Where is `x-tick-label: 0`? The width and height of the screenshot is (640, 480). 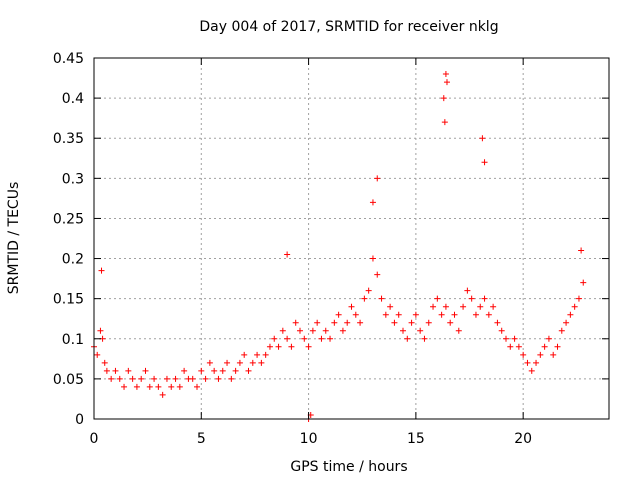 x-tick-label: 0 is located at coordinates (94, 439).